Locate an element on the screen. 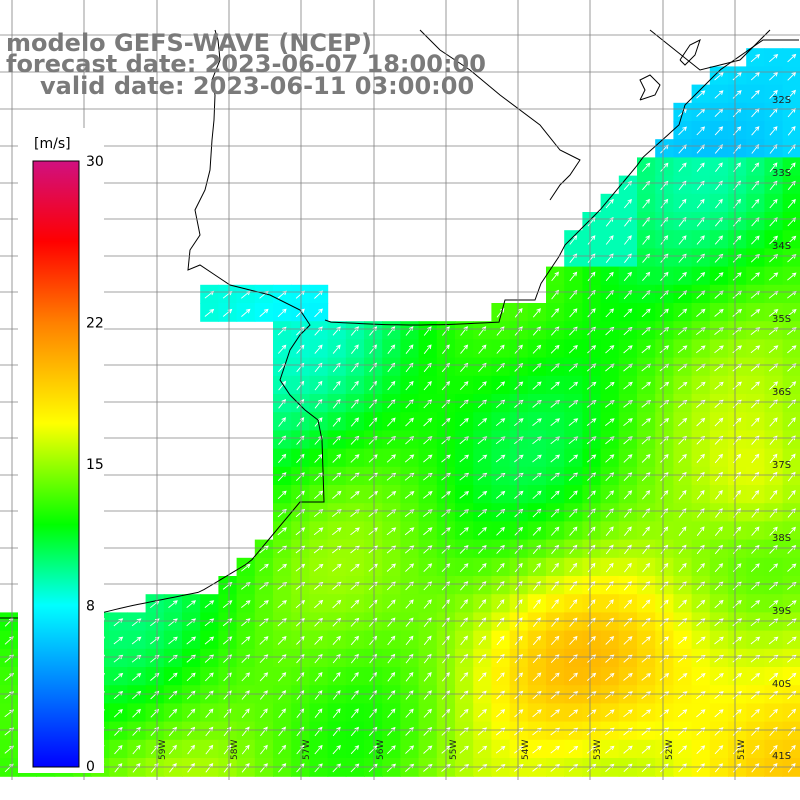 This screenshot has width=800, height=800. valid-date: valid date: 2023-06-11 03:00:00 is located at coordinates (257, 86).